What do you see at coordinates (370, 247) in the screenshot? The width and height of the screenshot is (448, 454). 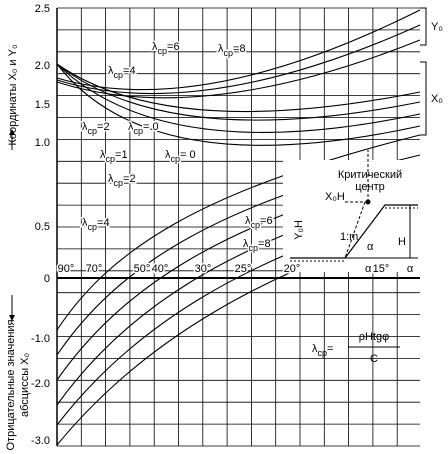 I see `inset-angle: α` at bounding box center [370, 247].